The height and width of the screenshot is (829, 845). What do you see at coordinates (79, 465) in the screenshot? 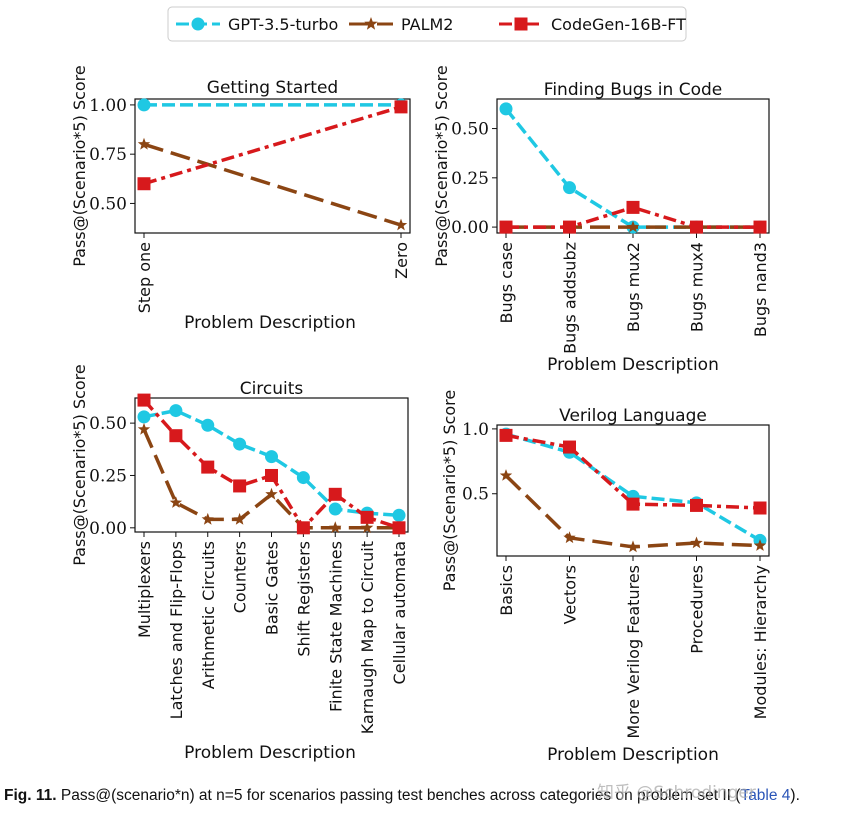
I see `y-axis-label-2: Pass@(Scenario*5) Score` at bounding box center [79, 465].